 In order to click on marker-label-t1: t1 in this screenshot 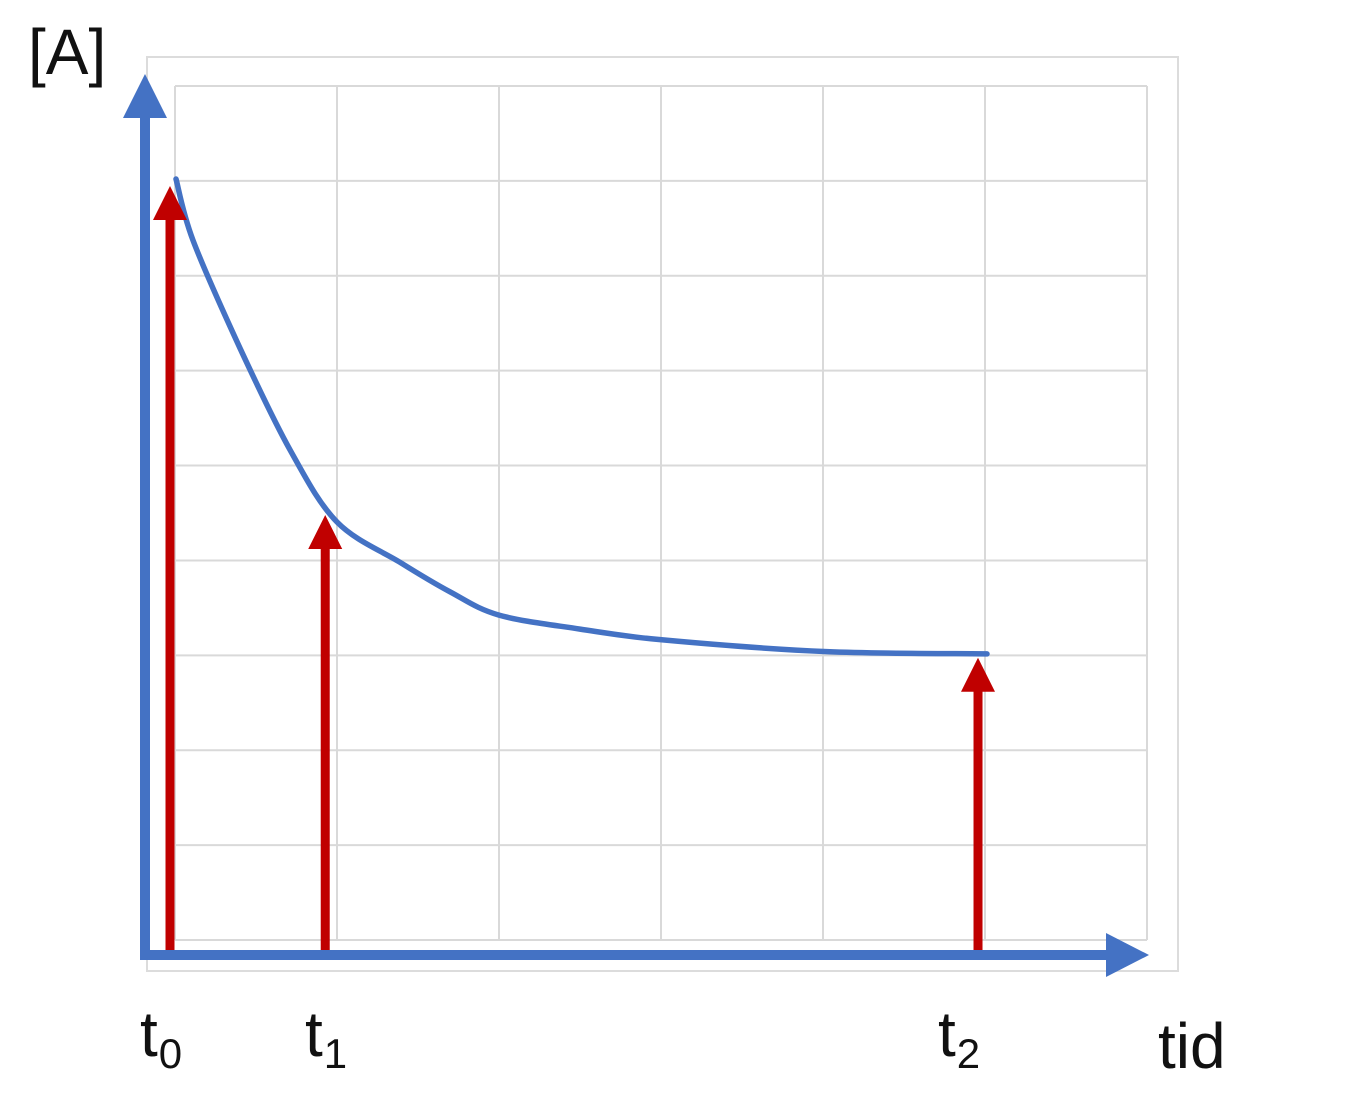, I will do `click(326, 1038)`.